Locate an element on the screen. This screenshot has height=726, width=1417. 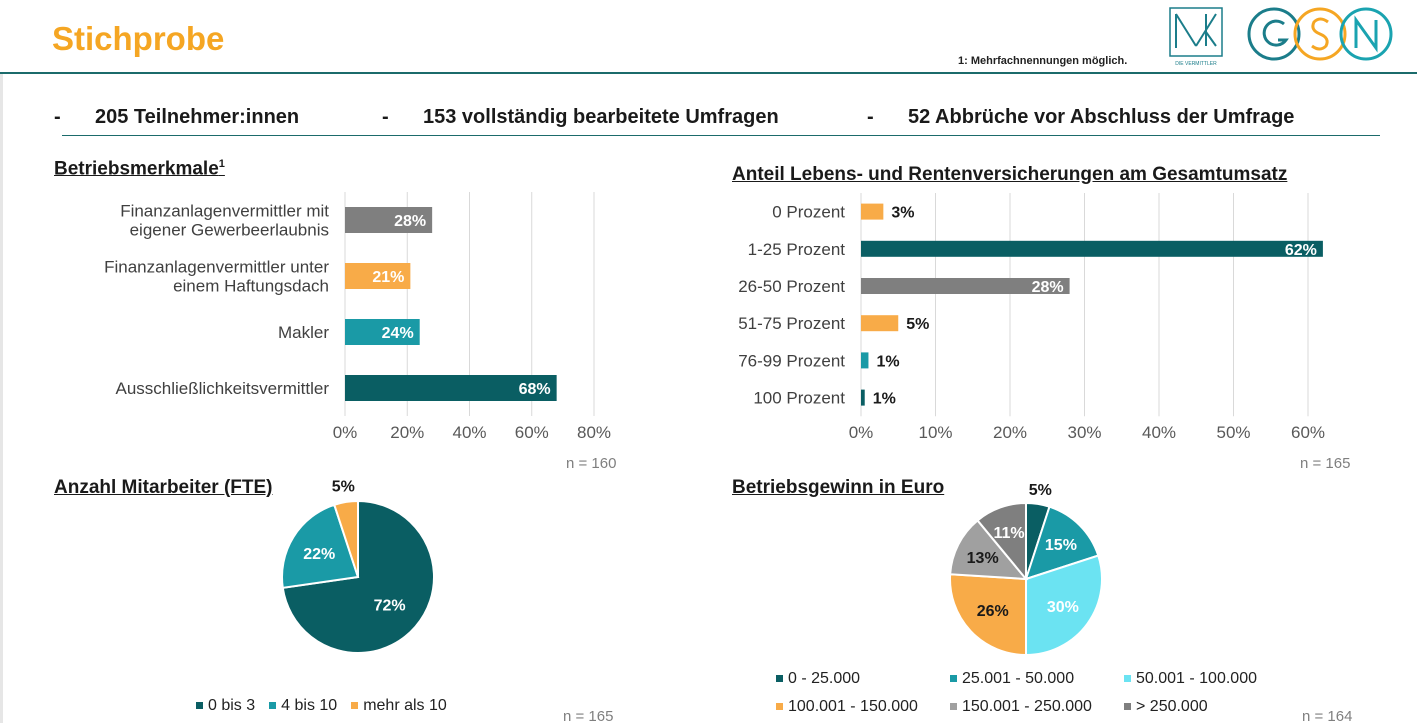
category-label: Finanzanlagenvermittler mit is located at coordinates (224, 211).